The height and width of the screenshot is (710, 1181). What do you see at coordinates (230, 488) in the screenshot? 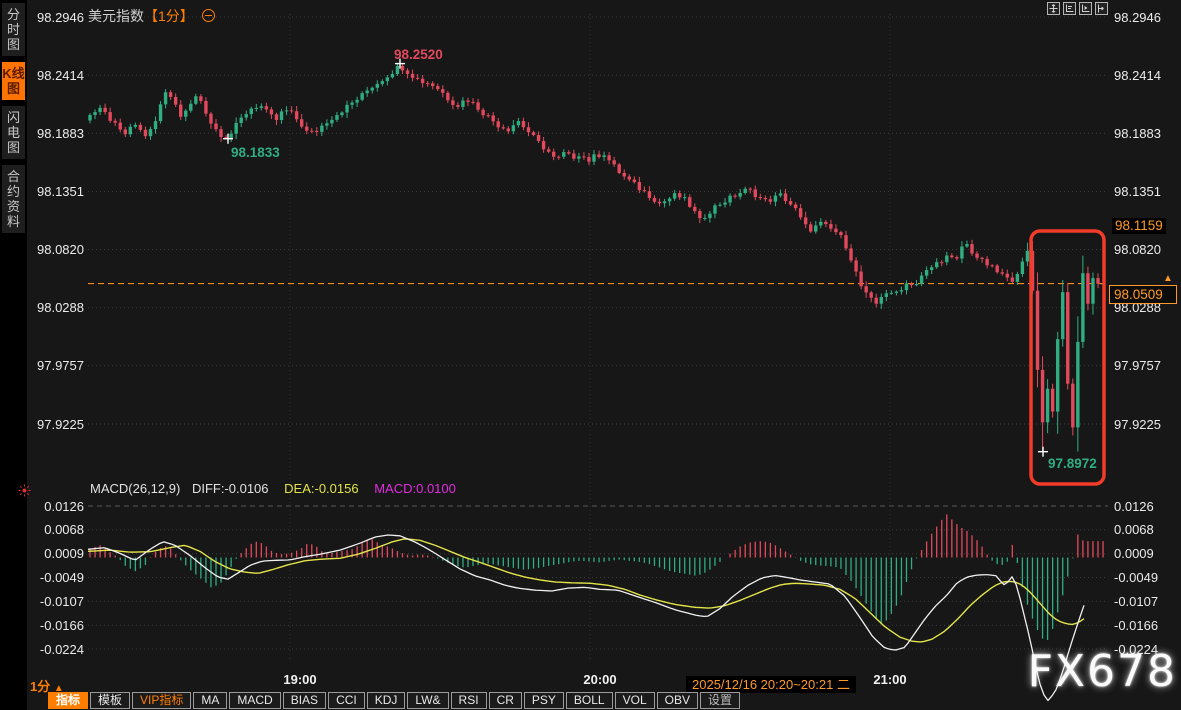
I see `macd-diff-value: DIFF:-0.0106` at bounding box center [230, 488].